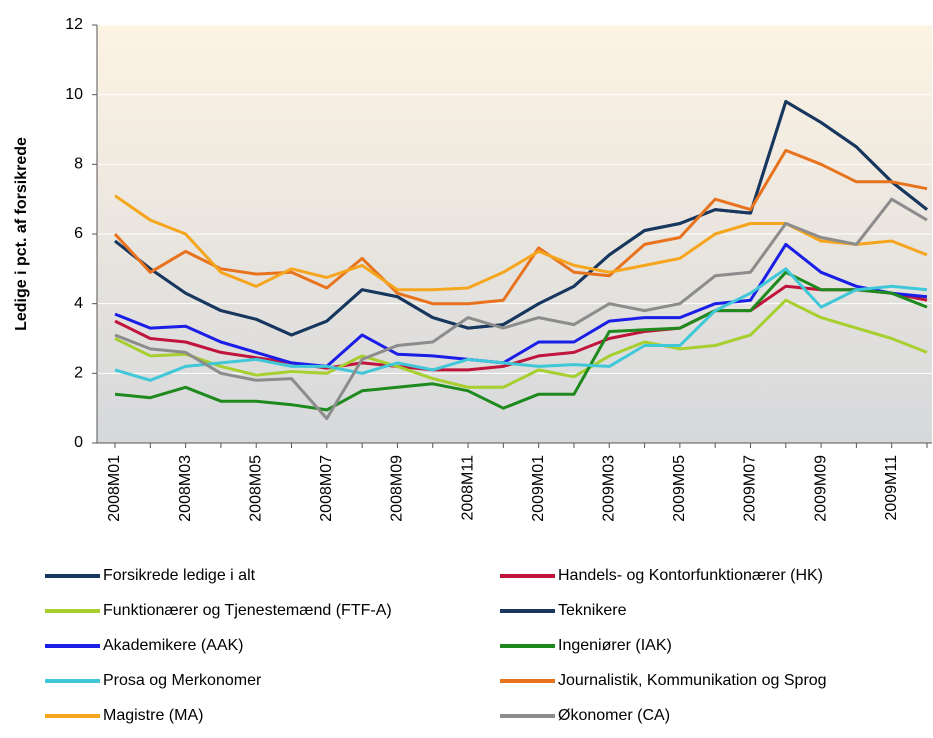 The height and width of the screenshot is (738, 933). Describe the element at coordinates (891, 488) in the screenshot. I see `x-tick-label: 2009M11` at that location.